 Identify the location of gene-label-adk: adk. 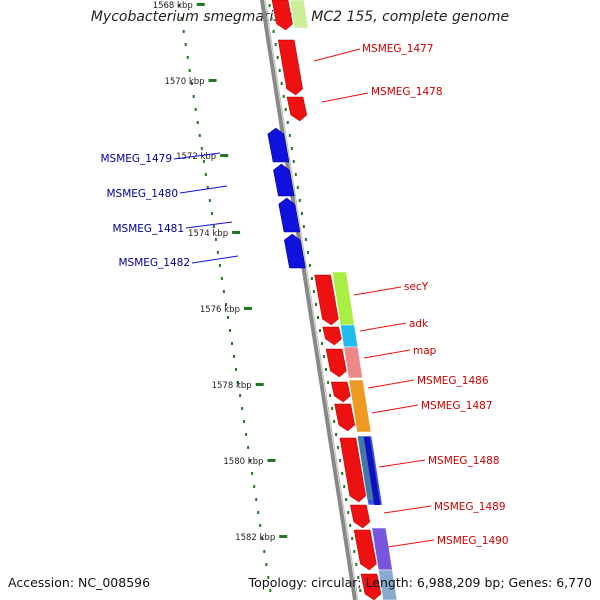
(419, 324).